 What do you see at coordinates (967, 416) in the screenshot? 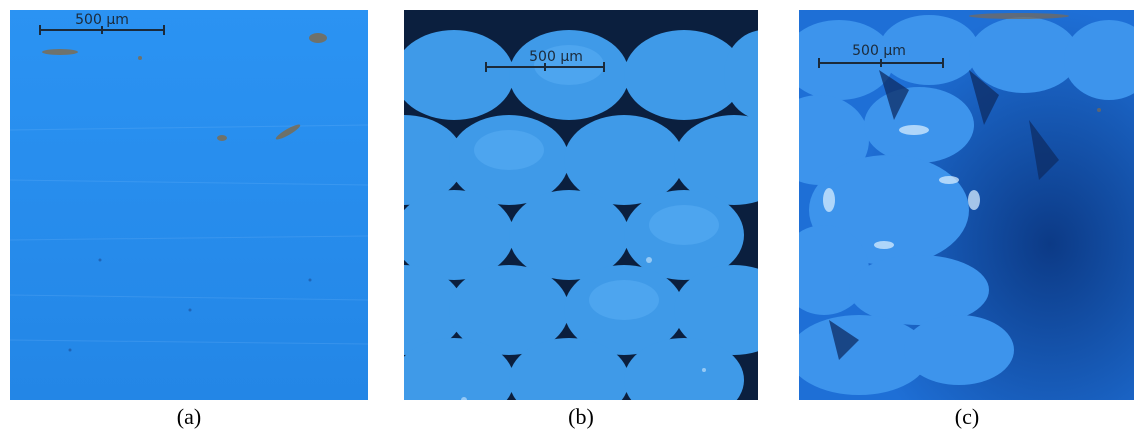
I see `panel-caption-c: (c)` at bounding box center [967, 416].